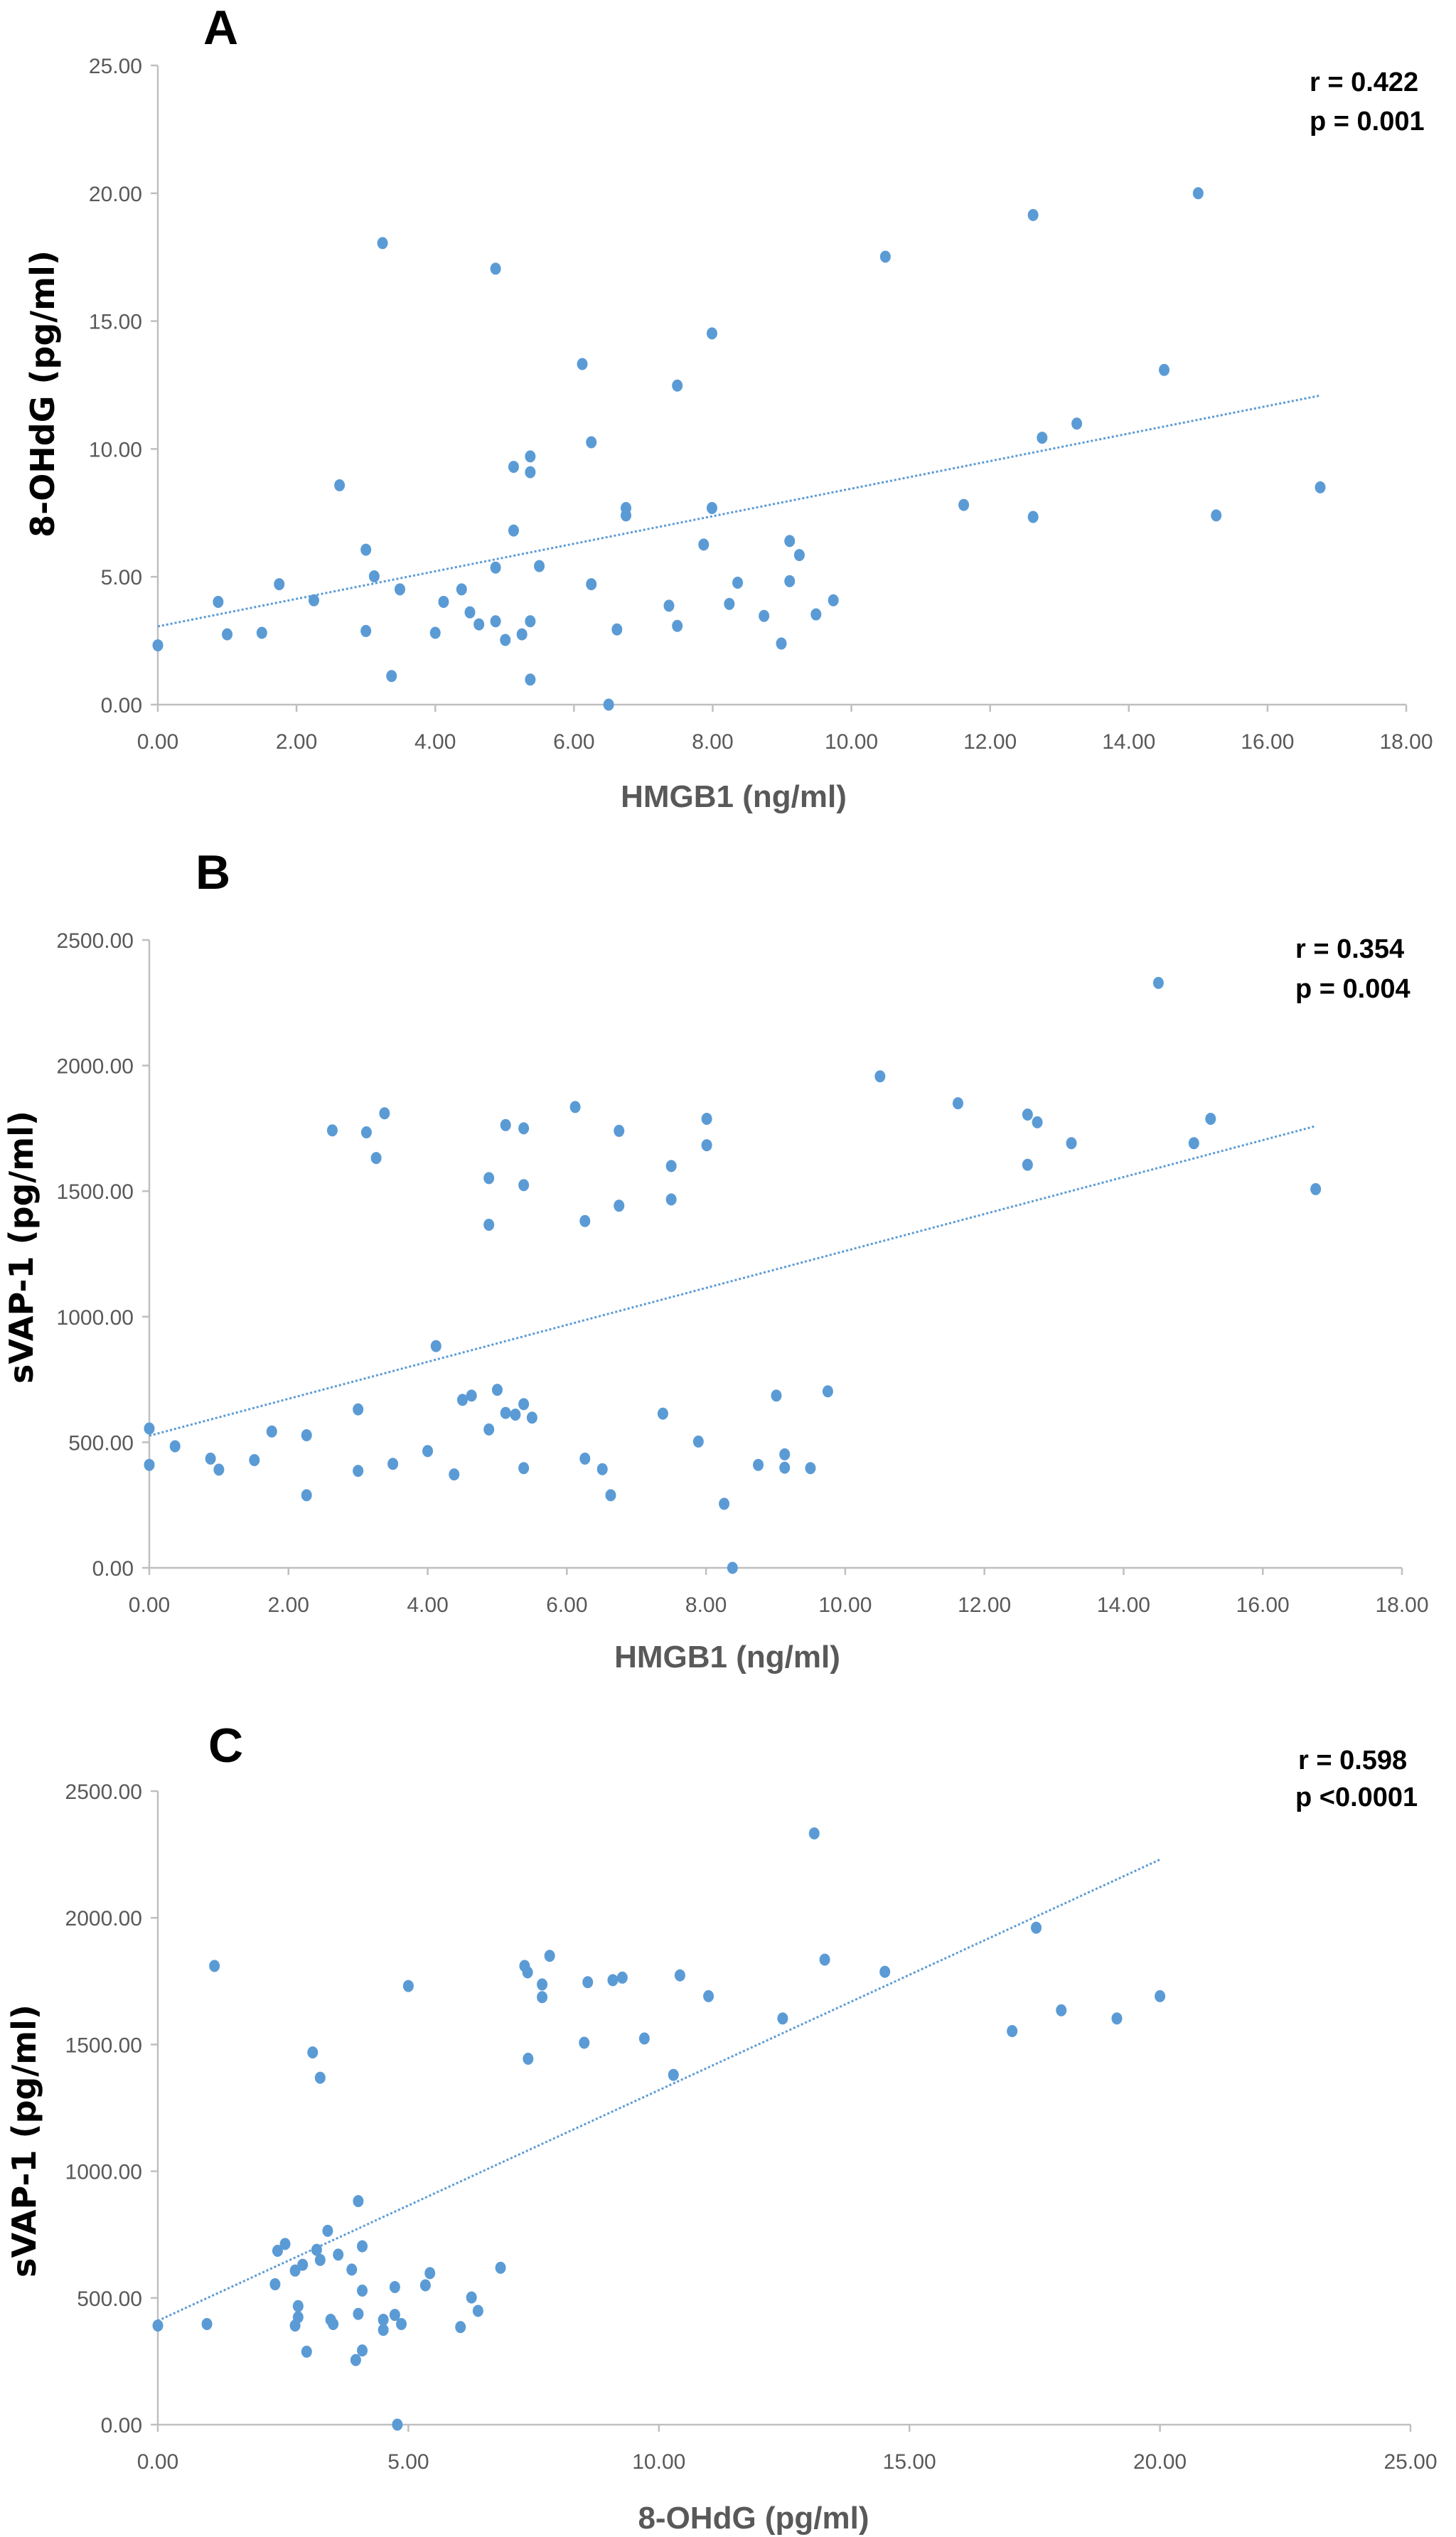  What do you see at coordinates (104, 1918) in the screenshot?
I see `y-tick-label: 2000.00` at bounding box center [104, 1918].